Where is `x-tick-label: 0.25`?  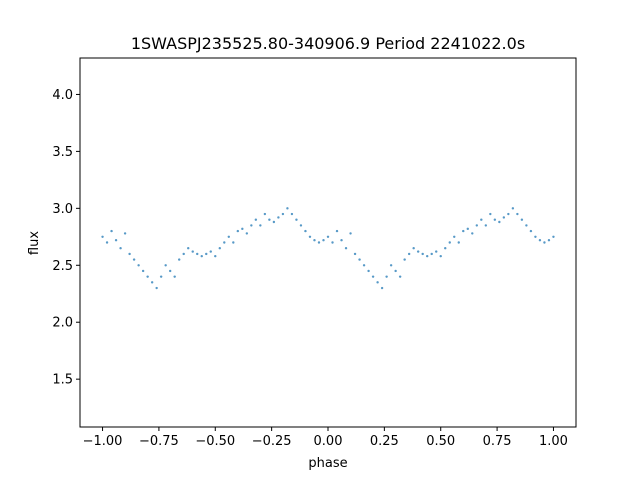 x-tick-label: 0.25 is located at coordinates (384, 441).